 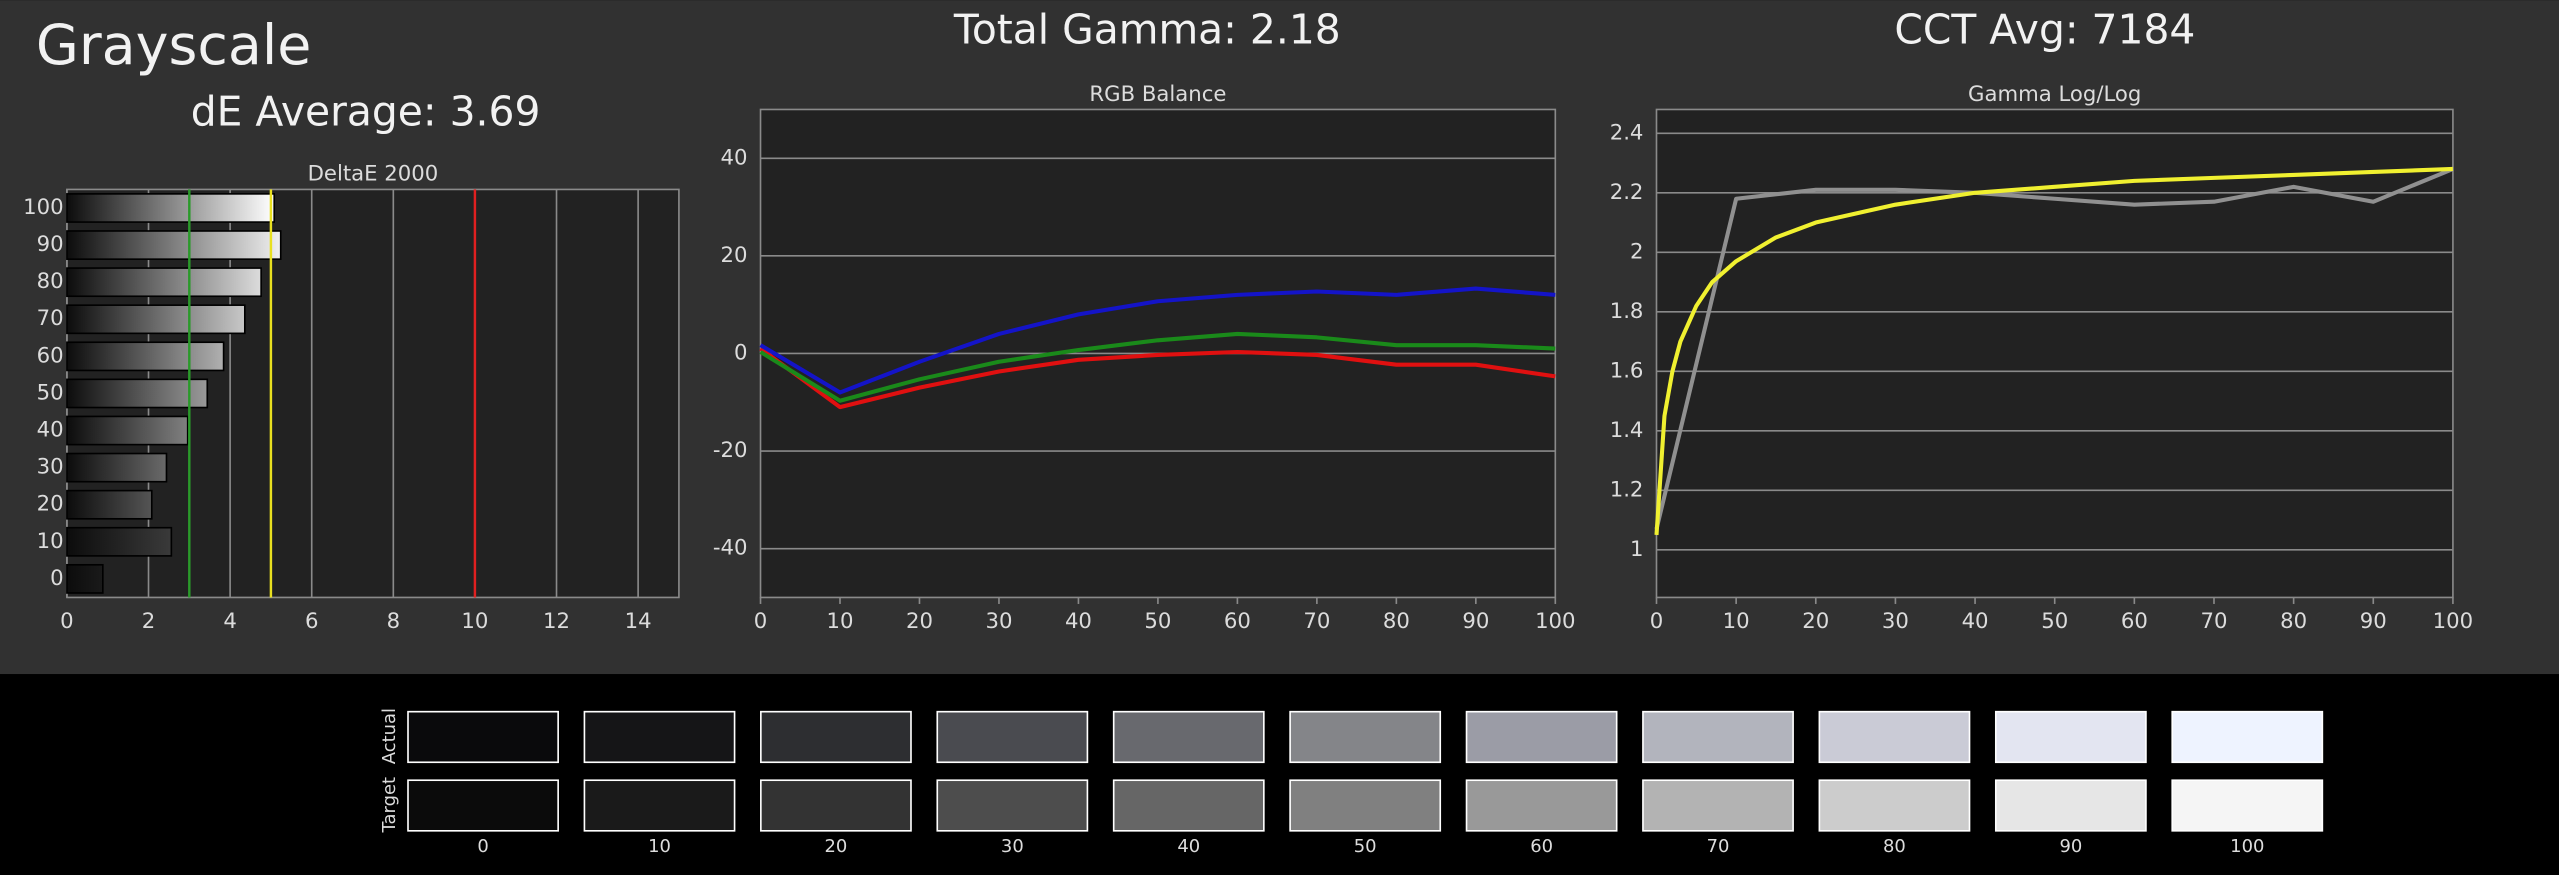 What do you see at coordinates (638, 621) in the screenshot?
I see `x-tick-label: 14` at bounding box center [638, 621].